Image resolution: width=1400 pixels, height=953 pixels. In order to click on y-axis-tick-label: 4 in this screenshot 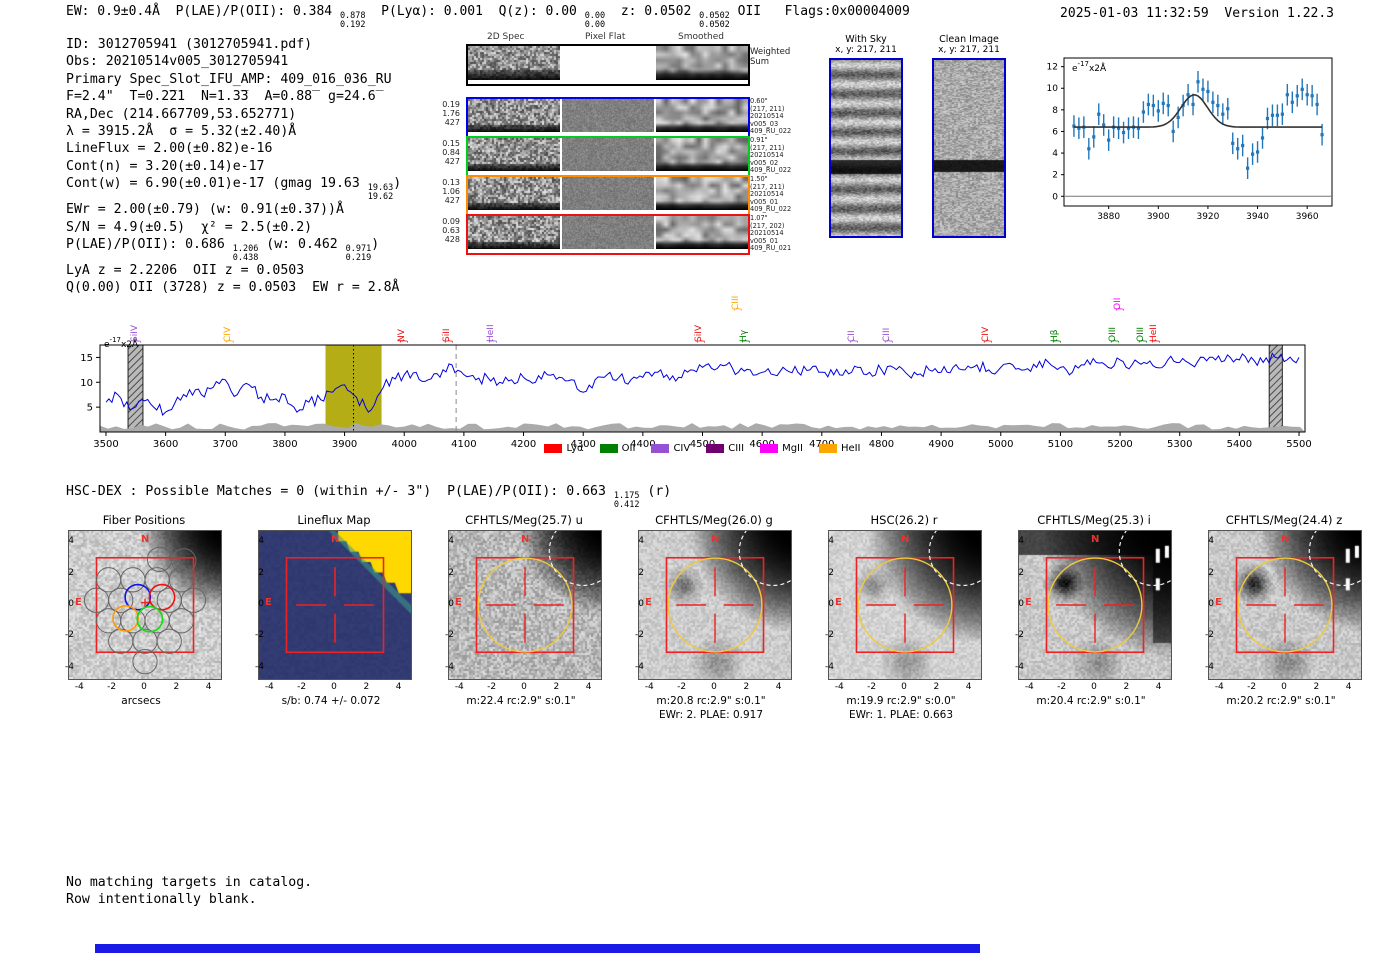, I will do `click(831, 541)`.